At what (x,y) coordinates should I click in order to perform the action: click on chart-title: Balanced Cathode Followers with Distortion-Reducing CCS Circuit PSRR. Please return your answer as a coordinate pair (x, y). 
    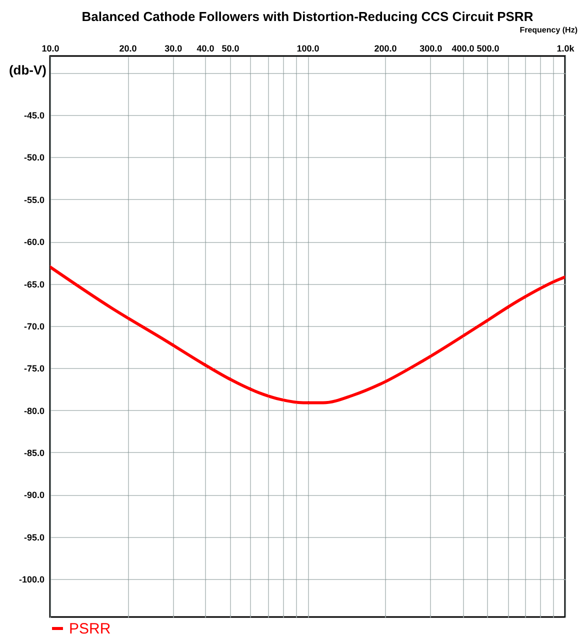
    Looking at the image, I should click on (308, 16).